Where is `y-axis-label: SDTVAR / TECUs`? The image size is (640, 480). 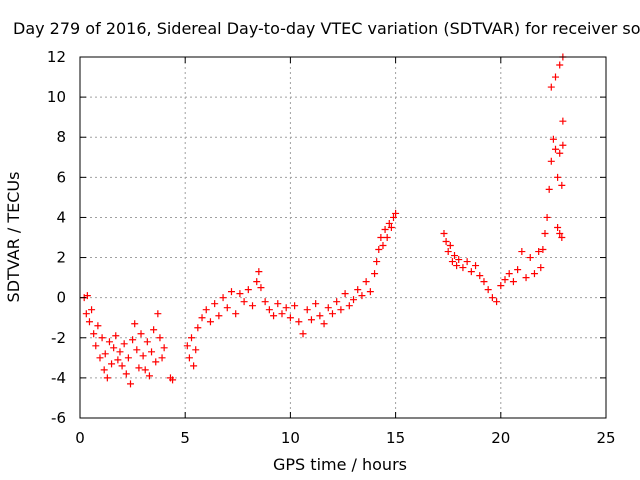
y-axis-label: SDTVAR / TECUs is located at coordinates (13, 237).